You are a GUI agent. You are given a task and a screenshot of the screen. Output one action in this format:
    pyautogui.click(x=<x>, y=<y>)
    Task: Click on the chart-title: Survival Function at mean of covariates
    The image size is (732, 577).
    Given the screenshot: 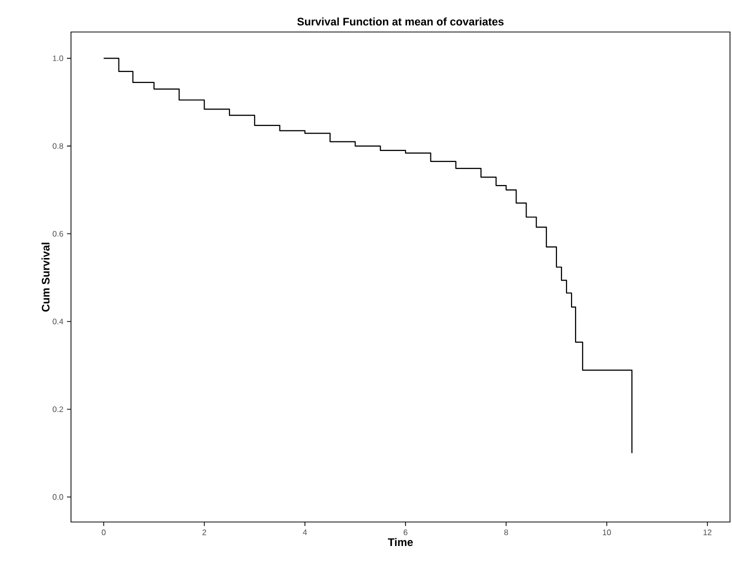 What is the action you would take?
    pyautogui.click(x=400, y=21)
    